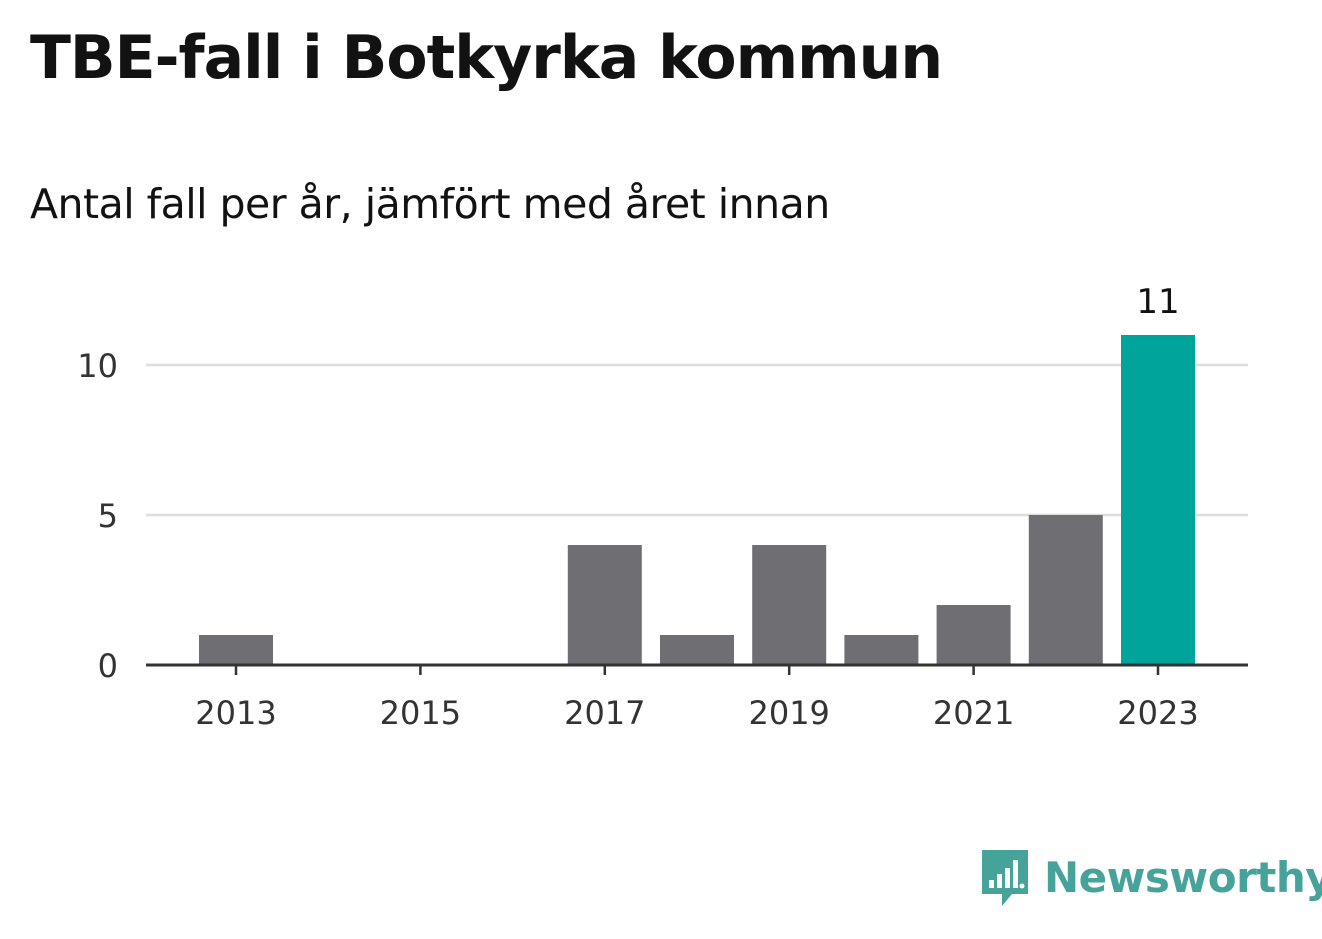 This screenshot has height=939, width=1322. Describe the element at coordinates (420, 713) in the screenshot. I see `x-tick-label: 2015` at that location.